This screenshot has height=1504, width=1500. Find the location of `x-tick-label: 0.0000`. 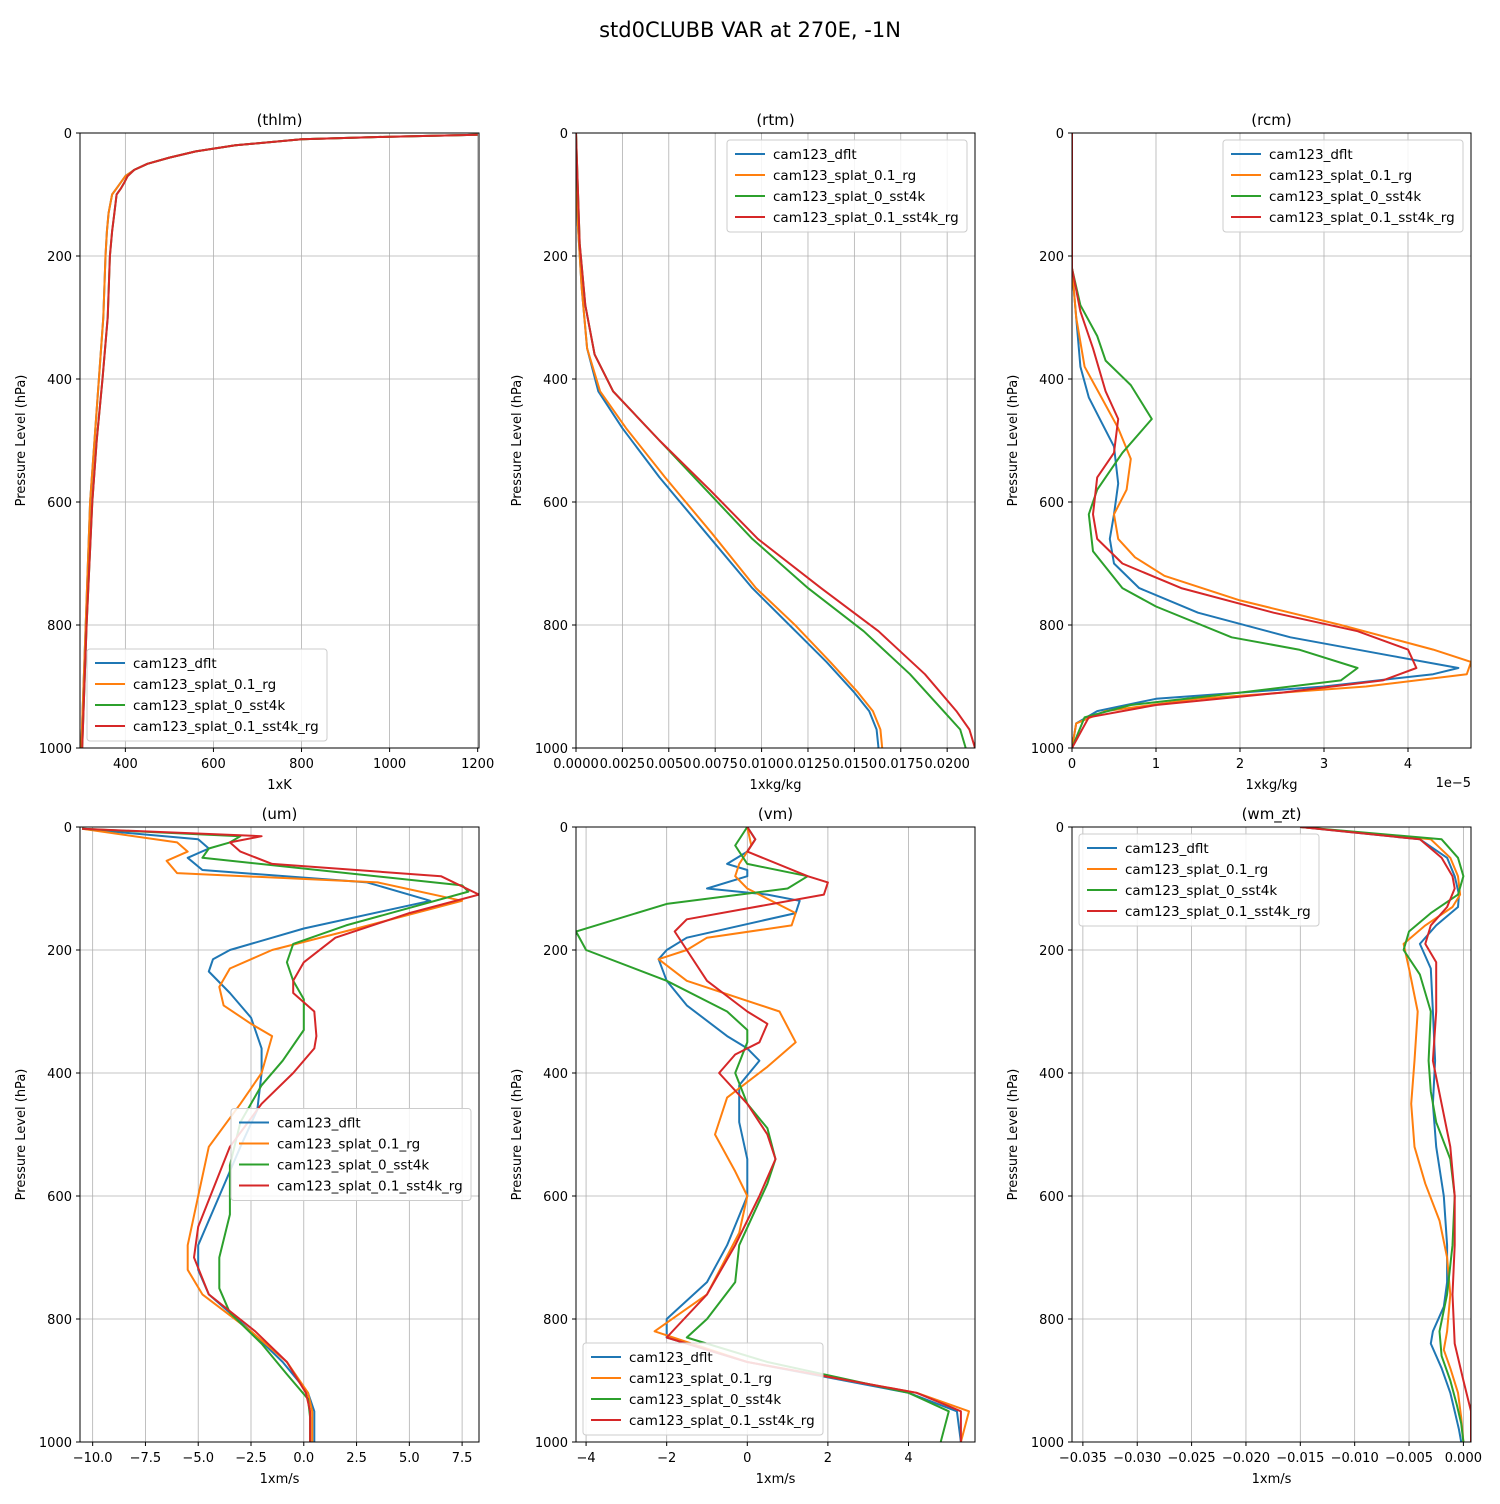

x-tick-label: 0.0000 is located at coordinates (576, 764).